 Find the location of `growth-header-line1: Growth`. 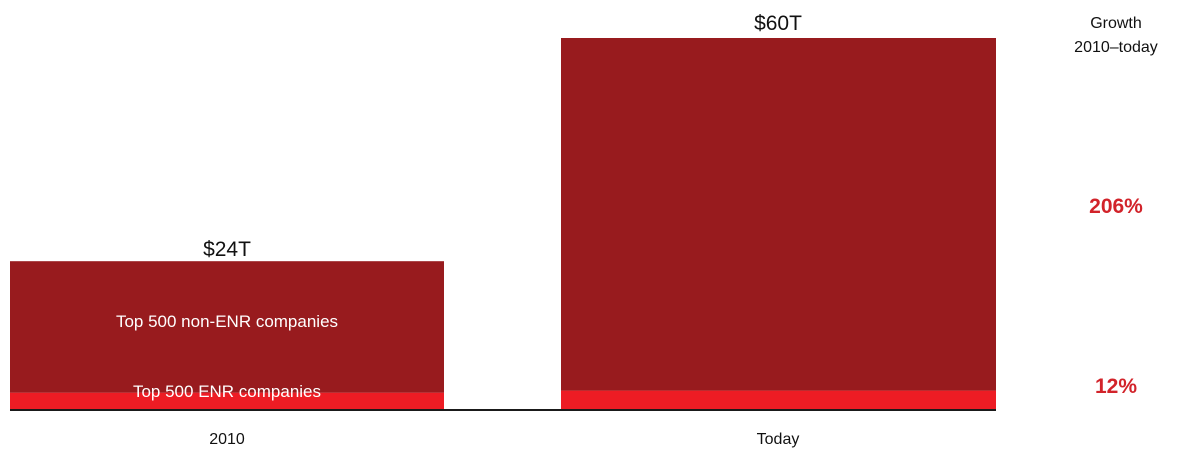

growth-header-line1: Growth is located at coordinates (1116, 23).